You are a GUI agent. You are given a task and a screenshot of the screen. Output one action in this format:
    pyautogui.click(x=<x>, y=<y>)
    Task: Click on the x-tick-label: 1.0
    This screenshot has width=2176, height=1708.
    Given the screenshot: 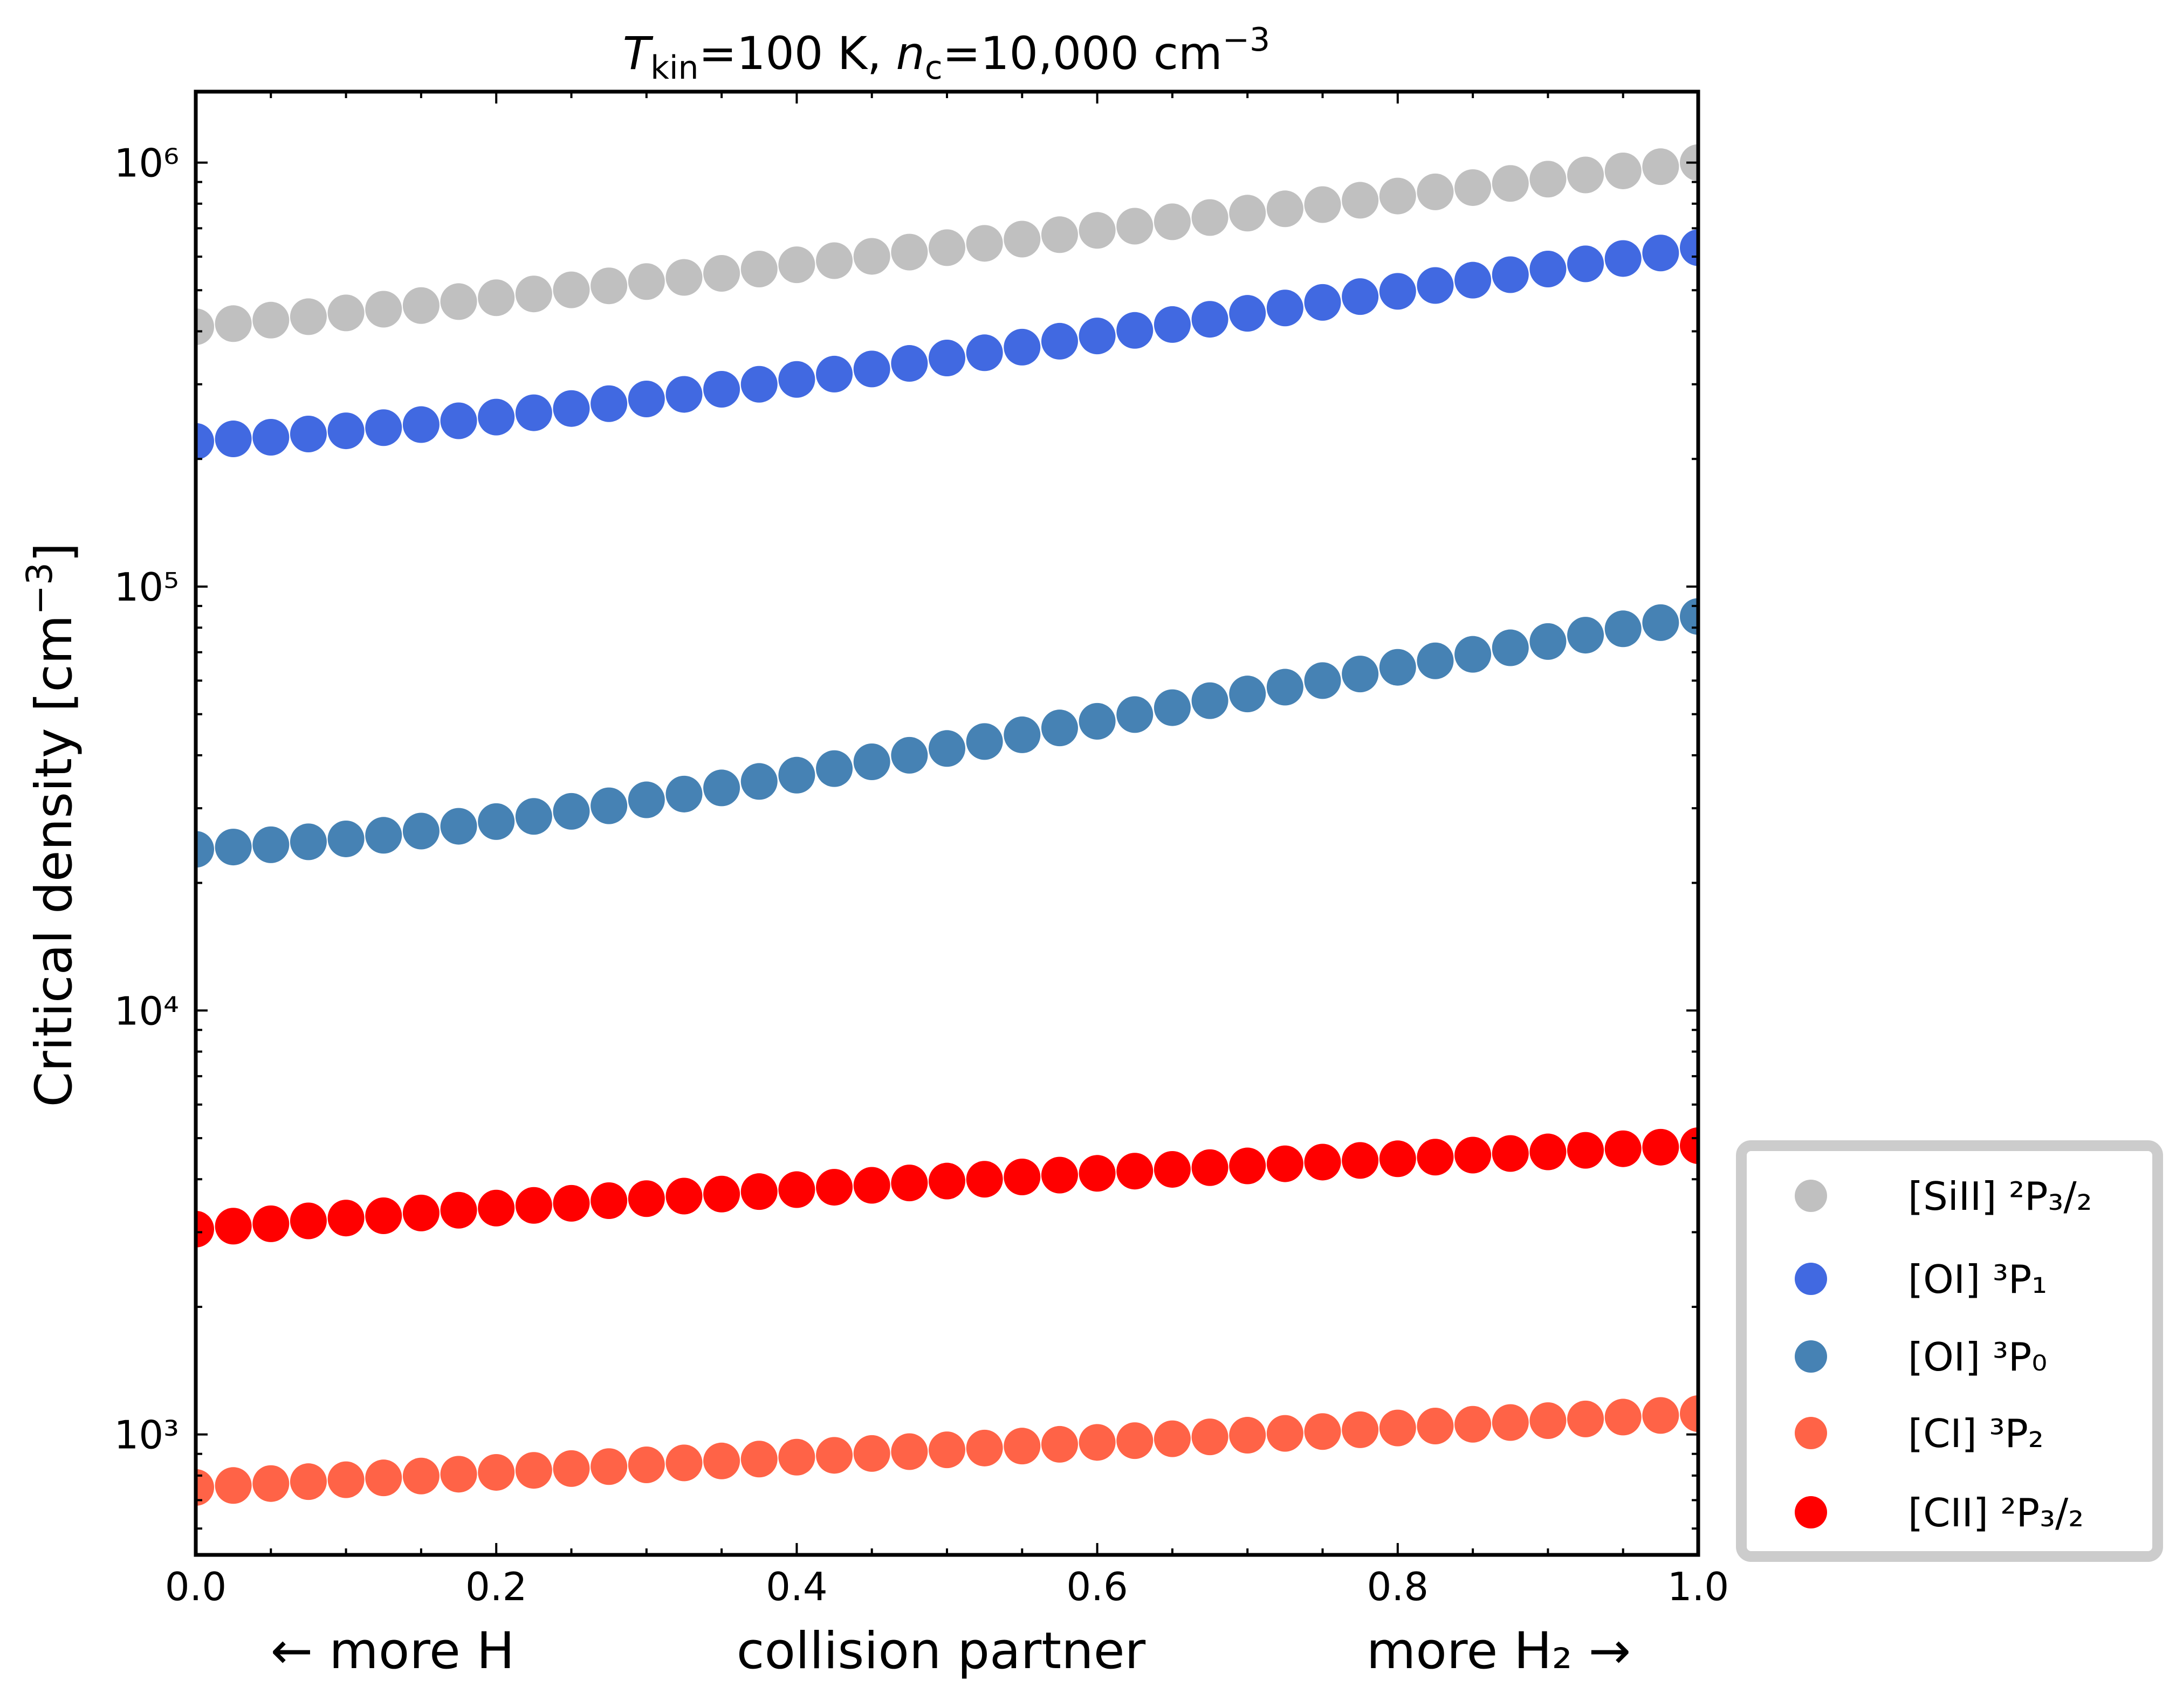 What is the action you would take?
    pyautogui.click(x=1698, y=1586)
    